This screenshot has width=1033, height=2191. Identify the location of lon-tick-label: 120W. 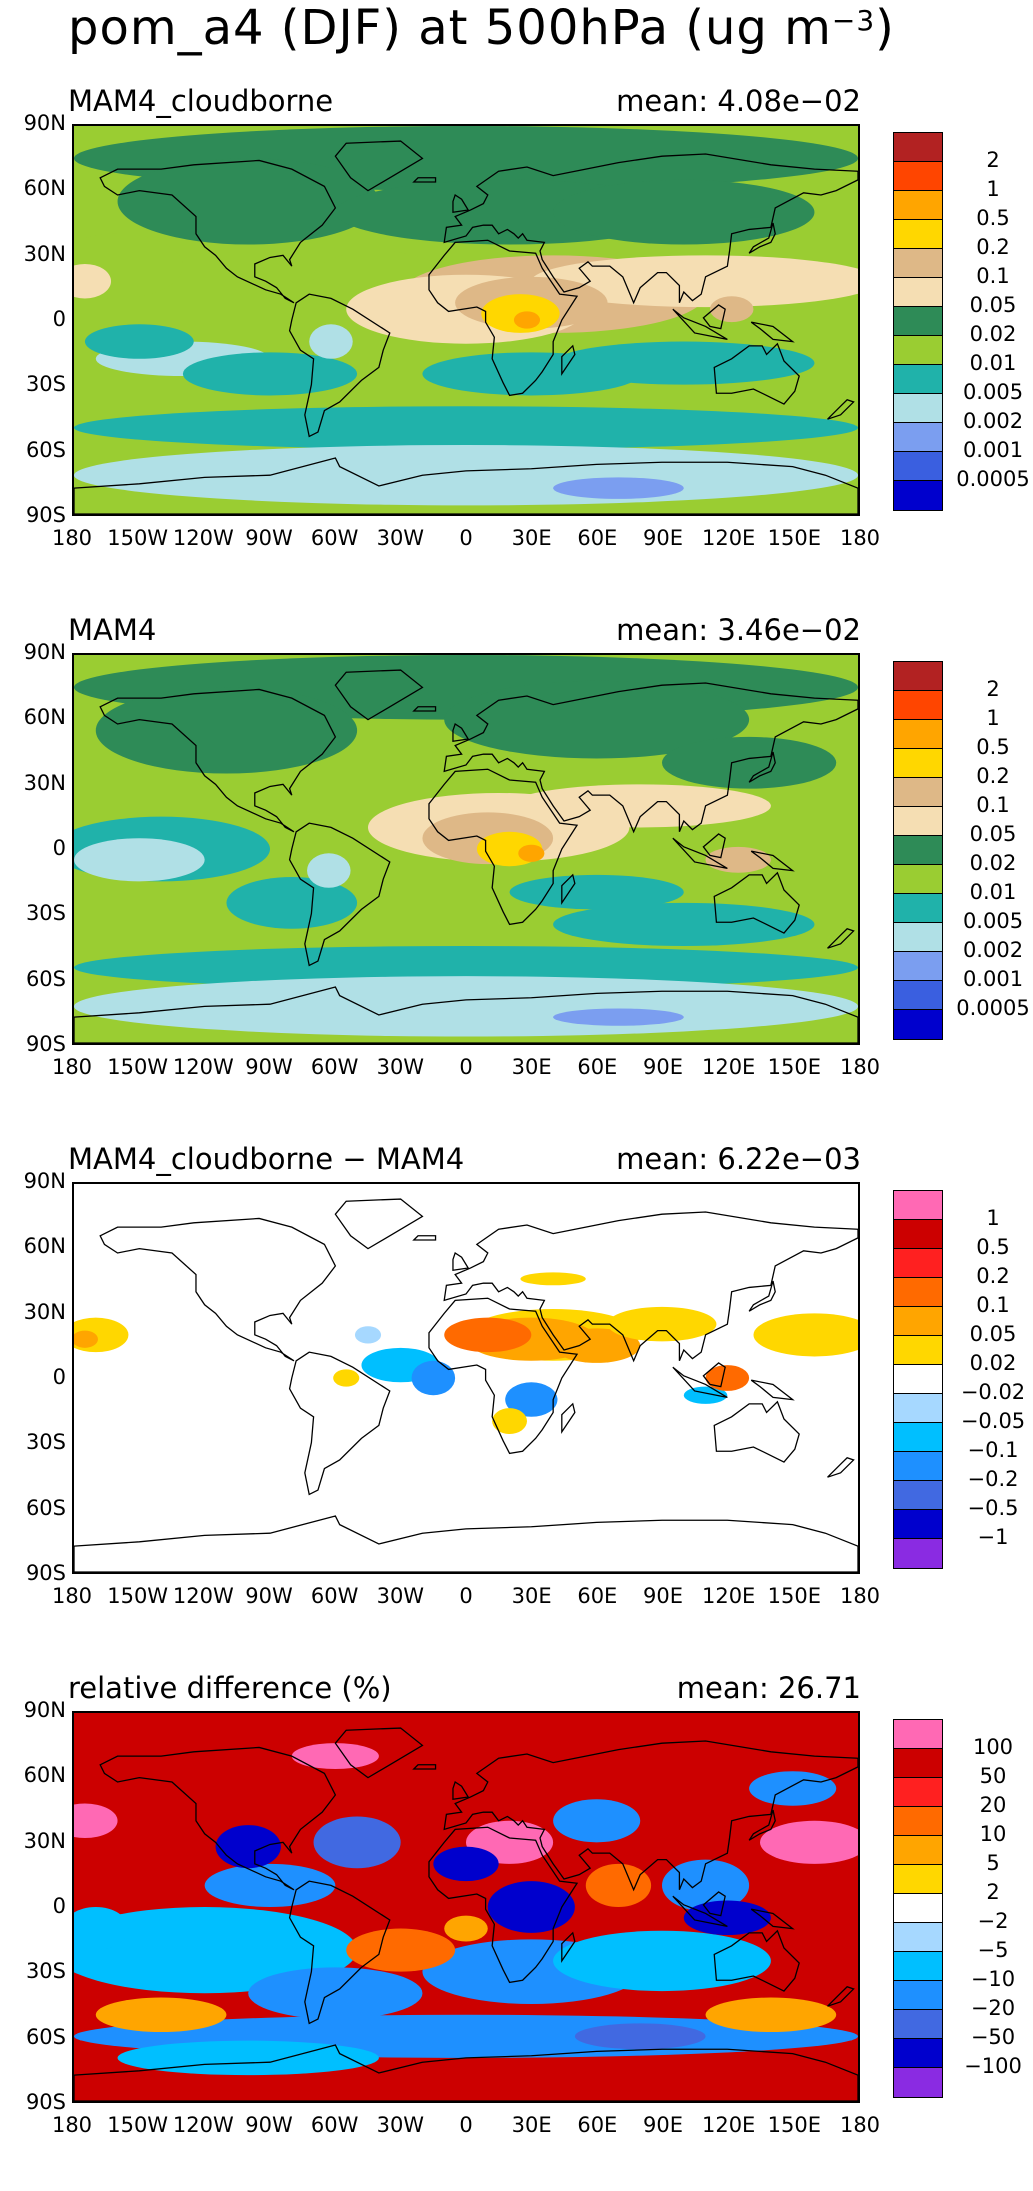
(203, 2125).